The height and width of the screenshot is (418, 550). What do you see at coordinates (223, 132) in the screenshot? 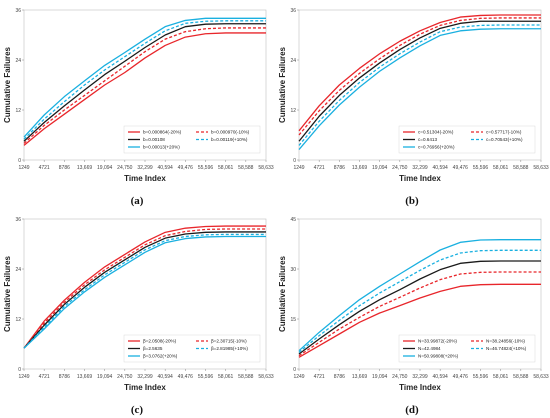
I see `legend-item-2: b=0.000970(-10%)` at bounding box center [223, 132].